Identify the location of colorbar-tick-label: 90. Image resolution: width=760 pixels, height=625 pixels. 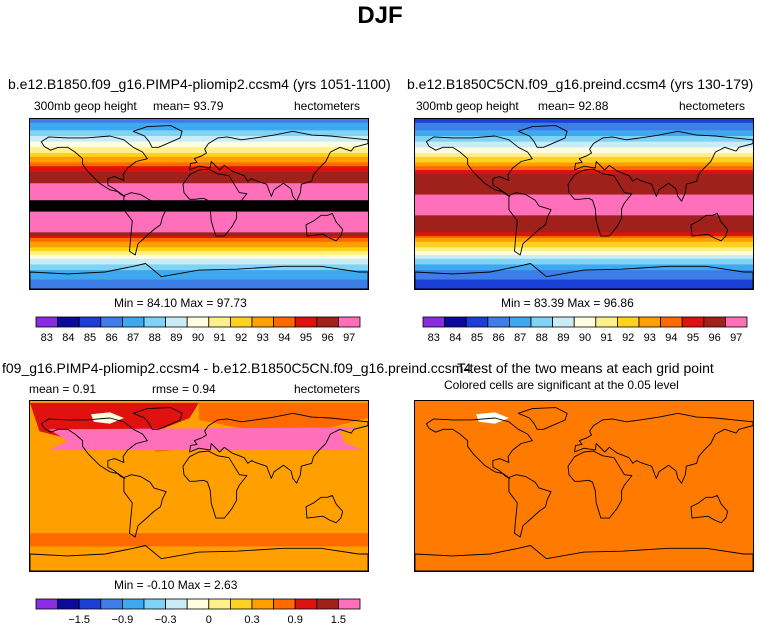
(198, 338).